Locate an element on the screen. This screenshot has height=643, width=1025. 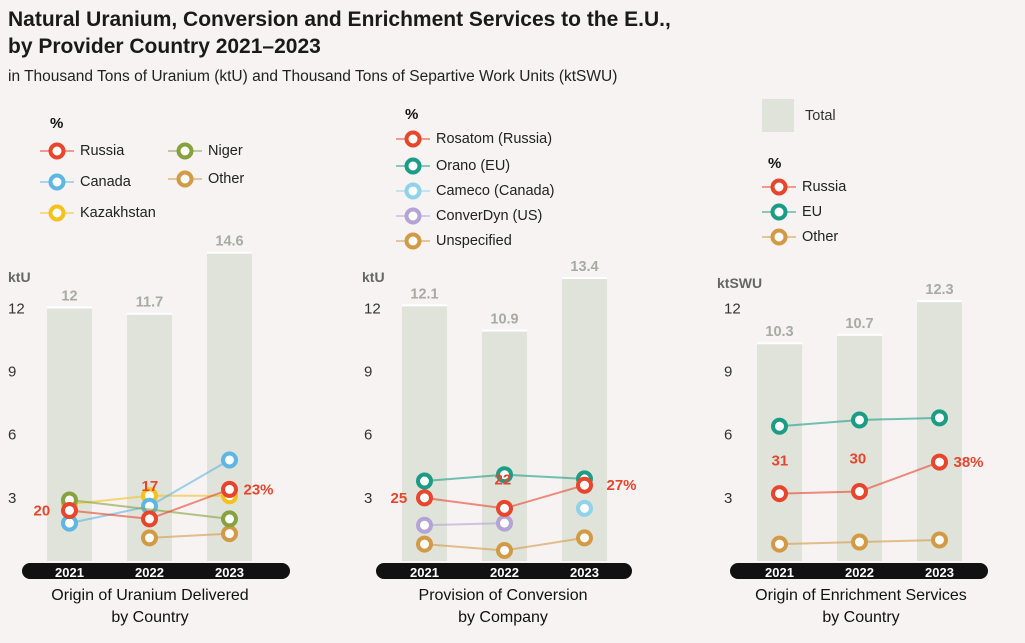
legend-item-russia-enrich: Russia is located at coordinates (804, 187).